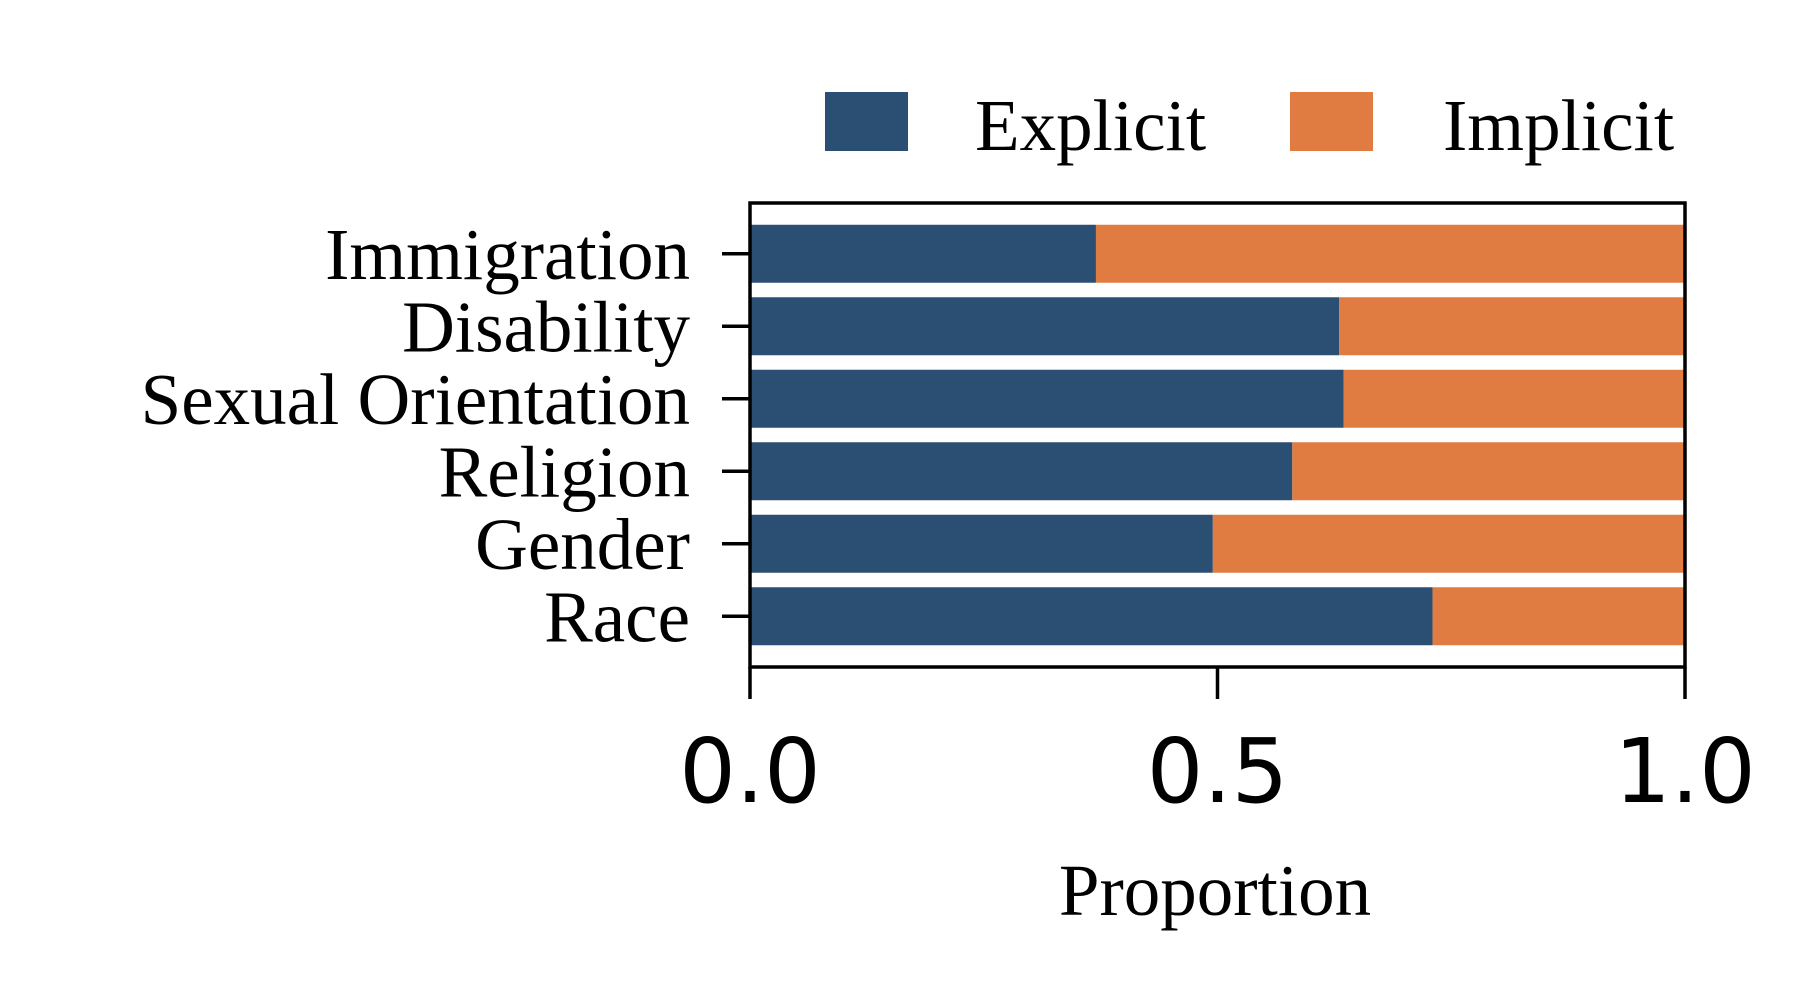 Image resolution: width=1815 pixels, height=989 pixels. What do you see at coordinates (1512, 326) in the screenshot?
I see `bar-disability-implicit` at bounding box center [1512, 326].